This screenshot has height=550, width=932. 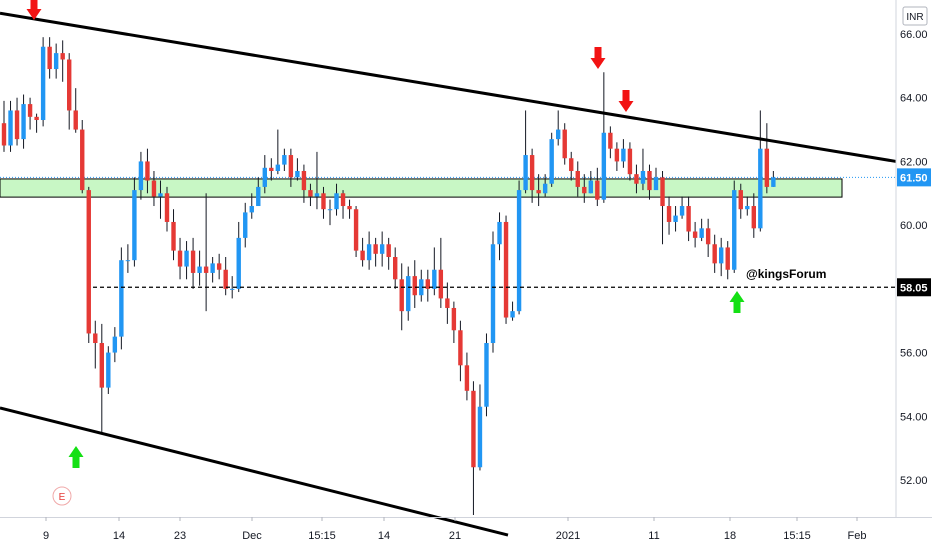 I want to click on lower-trendline, so click(x=254, y=471).